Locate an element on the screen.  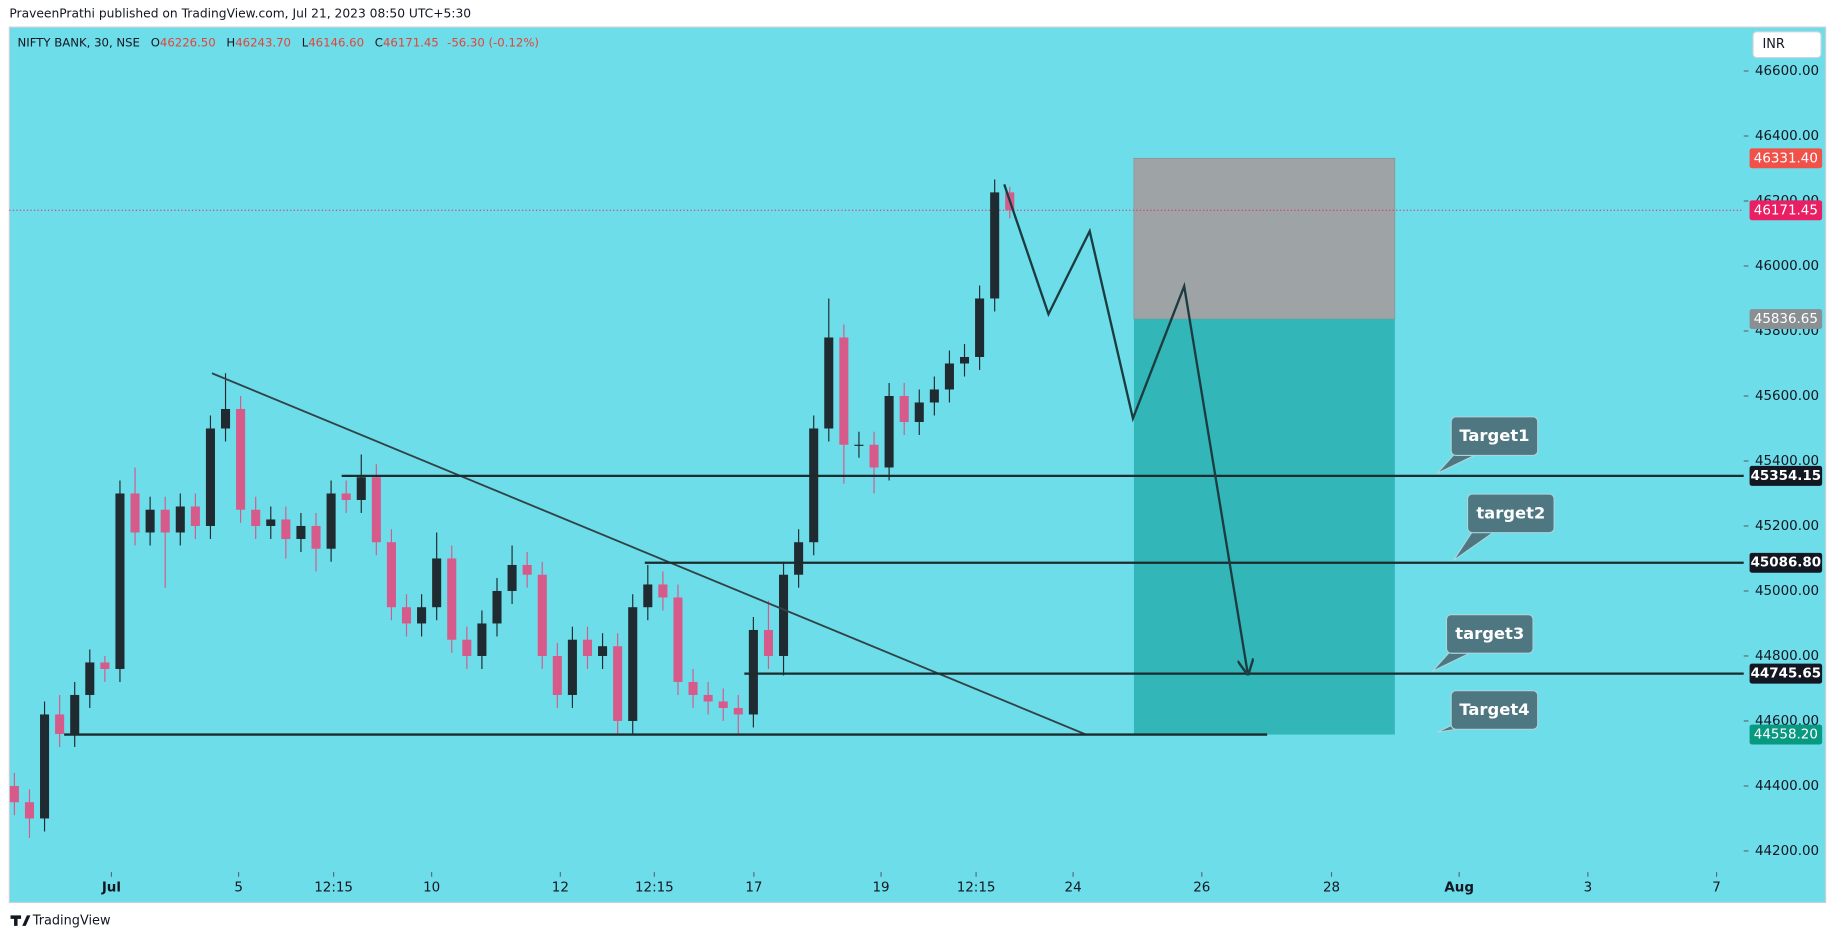
callout-text: target3 is located at coordinates (1489, 633).